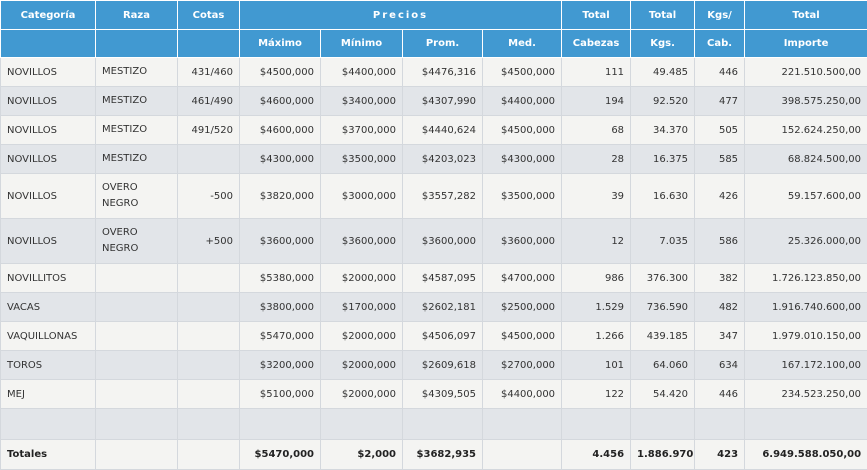  What do you see at coordinates (805, 43) in the screenshot?
I see `header-importe: Importe` at bounding box center [805, 43].